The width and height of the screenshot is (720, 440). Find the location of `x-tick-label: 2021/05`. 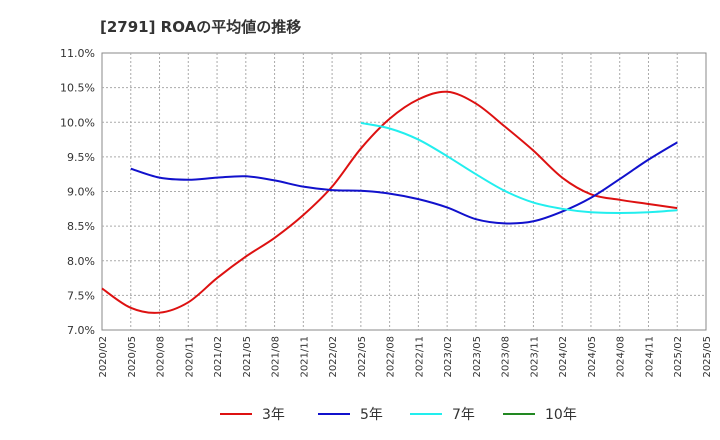

x-tick-label: 2021/05 is located at coordinates (247, 357).